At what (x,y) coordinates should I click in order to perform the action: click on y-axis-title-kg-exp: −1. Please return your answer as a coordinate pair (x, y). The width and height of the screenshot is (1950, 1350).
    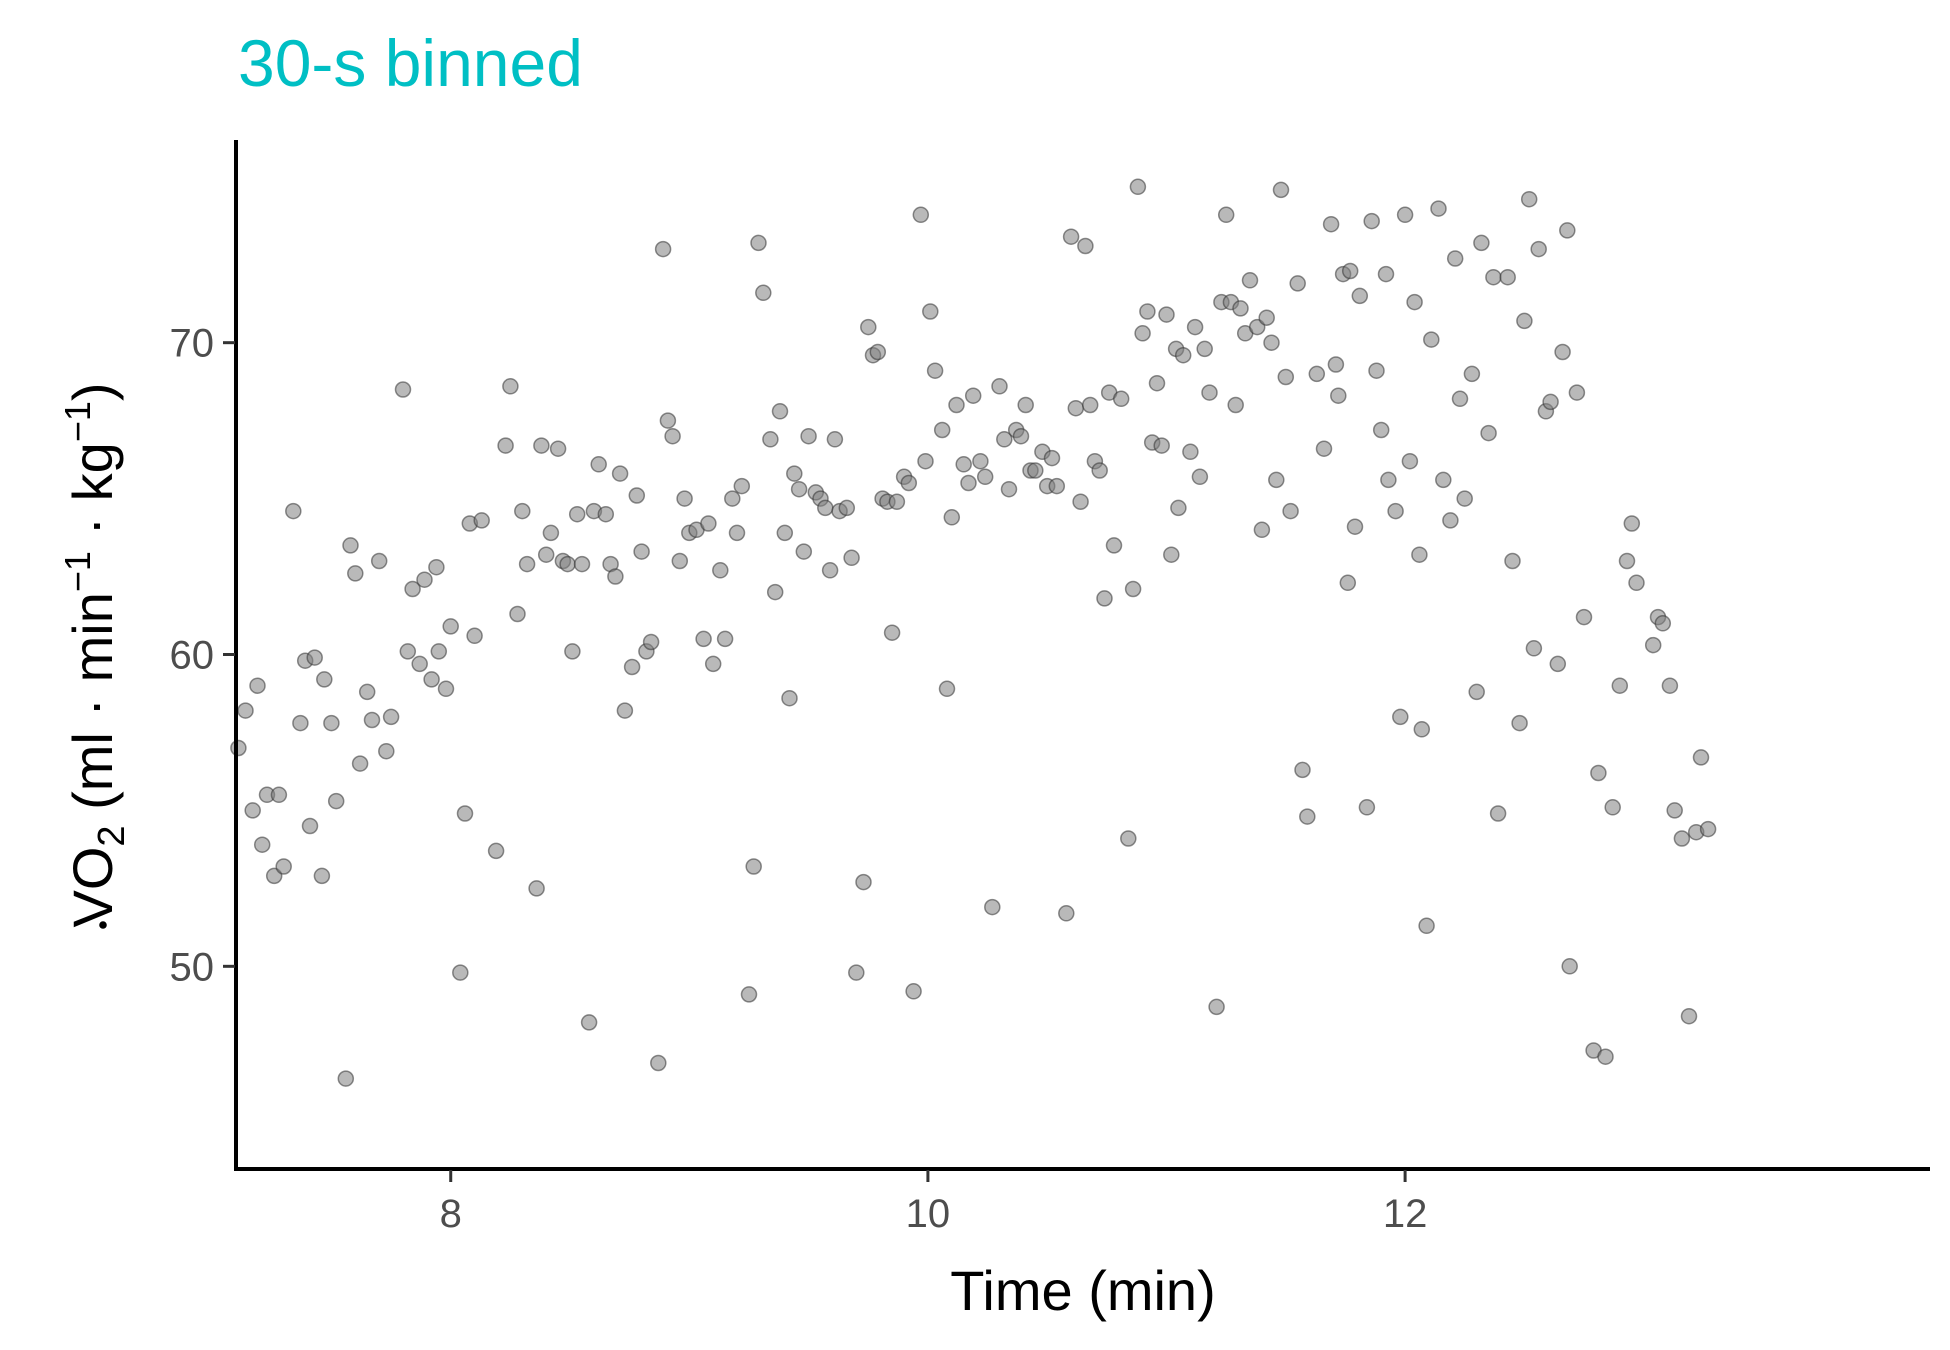
    Looking at the image, I should click on (77, 421).